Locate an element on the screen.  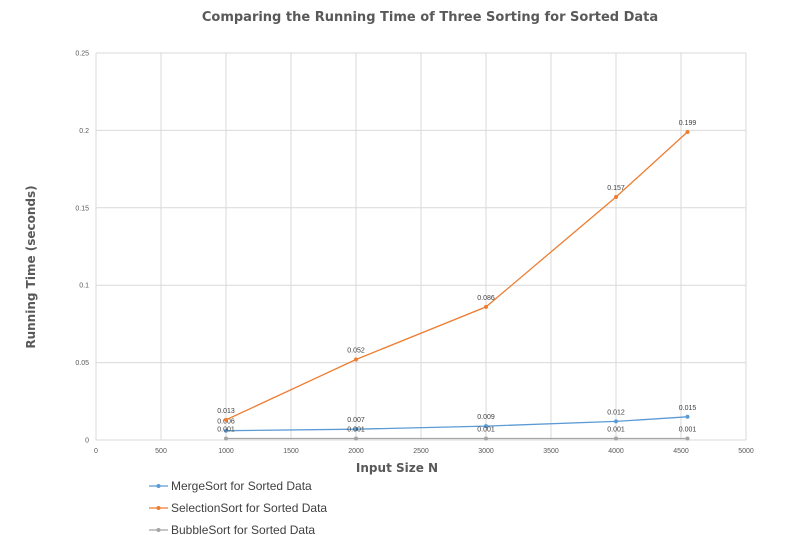
legend-label: SelectionSort for Sorted Data is located at coordinates (249, 508).